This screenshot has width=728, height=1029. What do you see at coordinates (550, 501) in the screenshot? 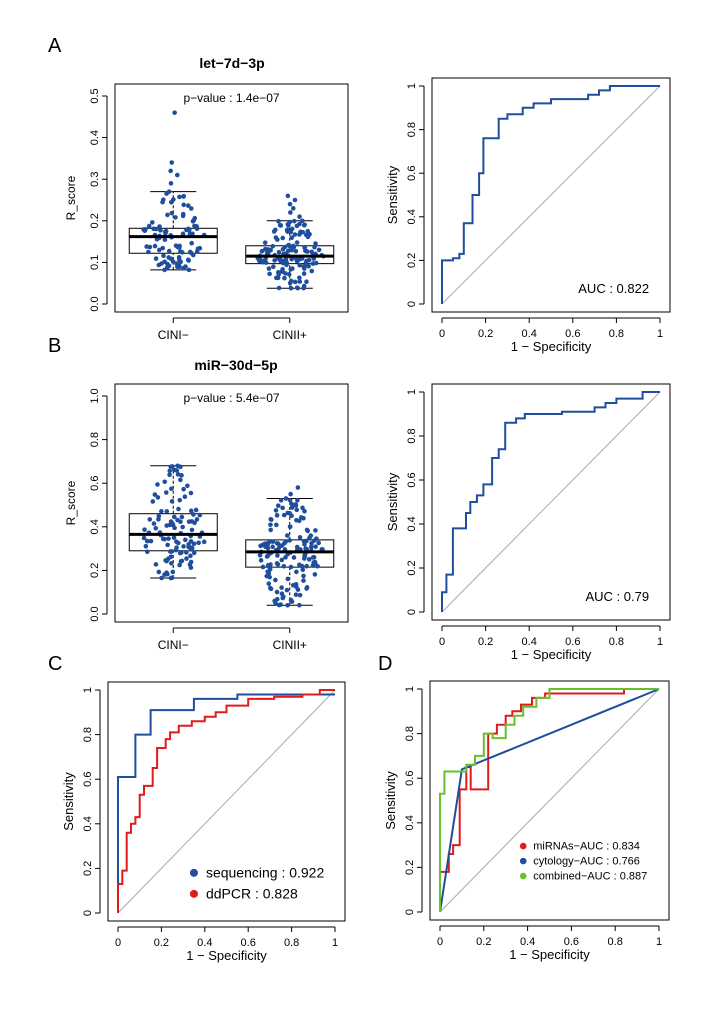
I see `b-roc-roc-curve` at bounding box center [550, 501].